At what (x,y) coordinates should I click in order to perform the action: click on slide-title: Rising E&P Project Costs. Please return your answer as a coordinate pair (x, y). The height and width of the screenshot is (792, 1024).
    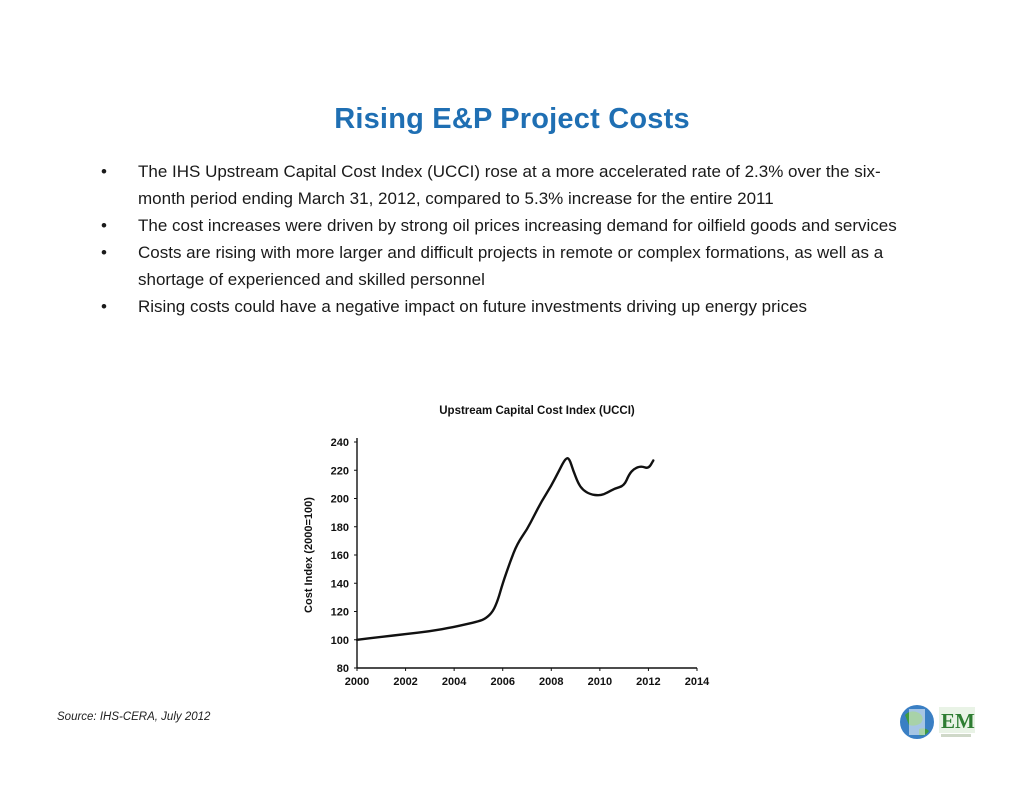
    Looking at the image, I should click on (512, 119).